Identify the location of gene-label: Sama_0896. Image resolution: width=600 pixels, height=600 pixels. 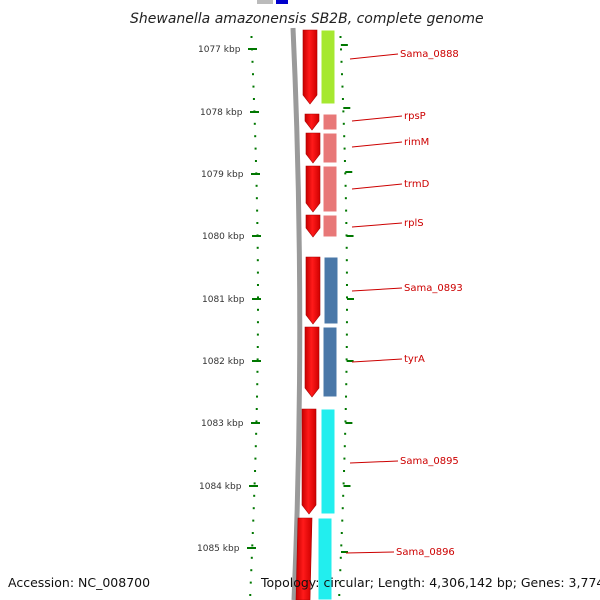
(425, 552).